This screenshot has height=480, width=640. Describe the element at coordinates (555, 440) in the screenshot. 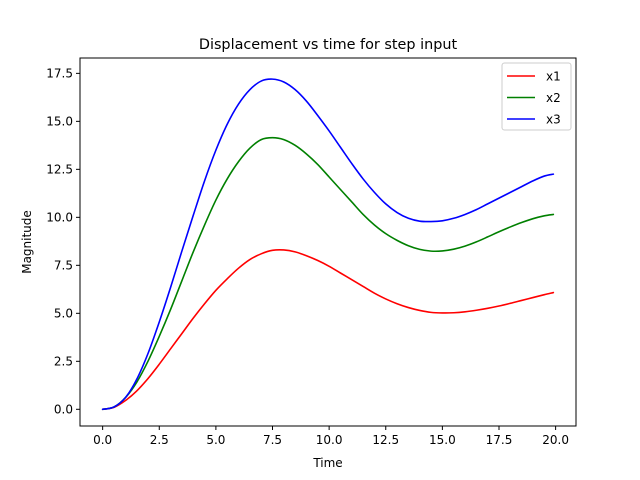

I see `x-tick-label: 20.0` at that location.